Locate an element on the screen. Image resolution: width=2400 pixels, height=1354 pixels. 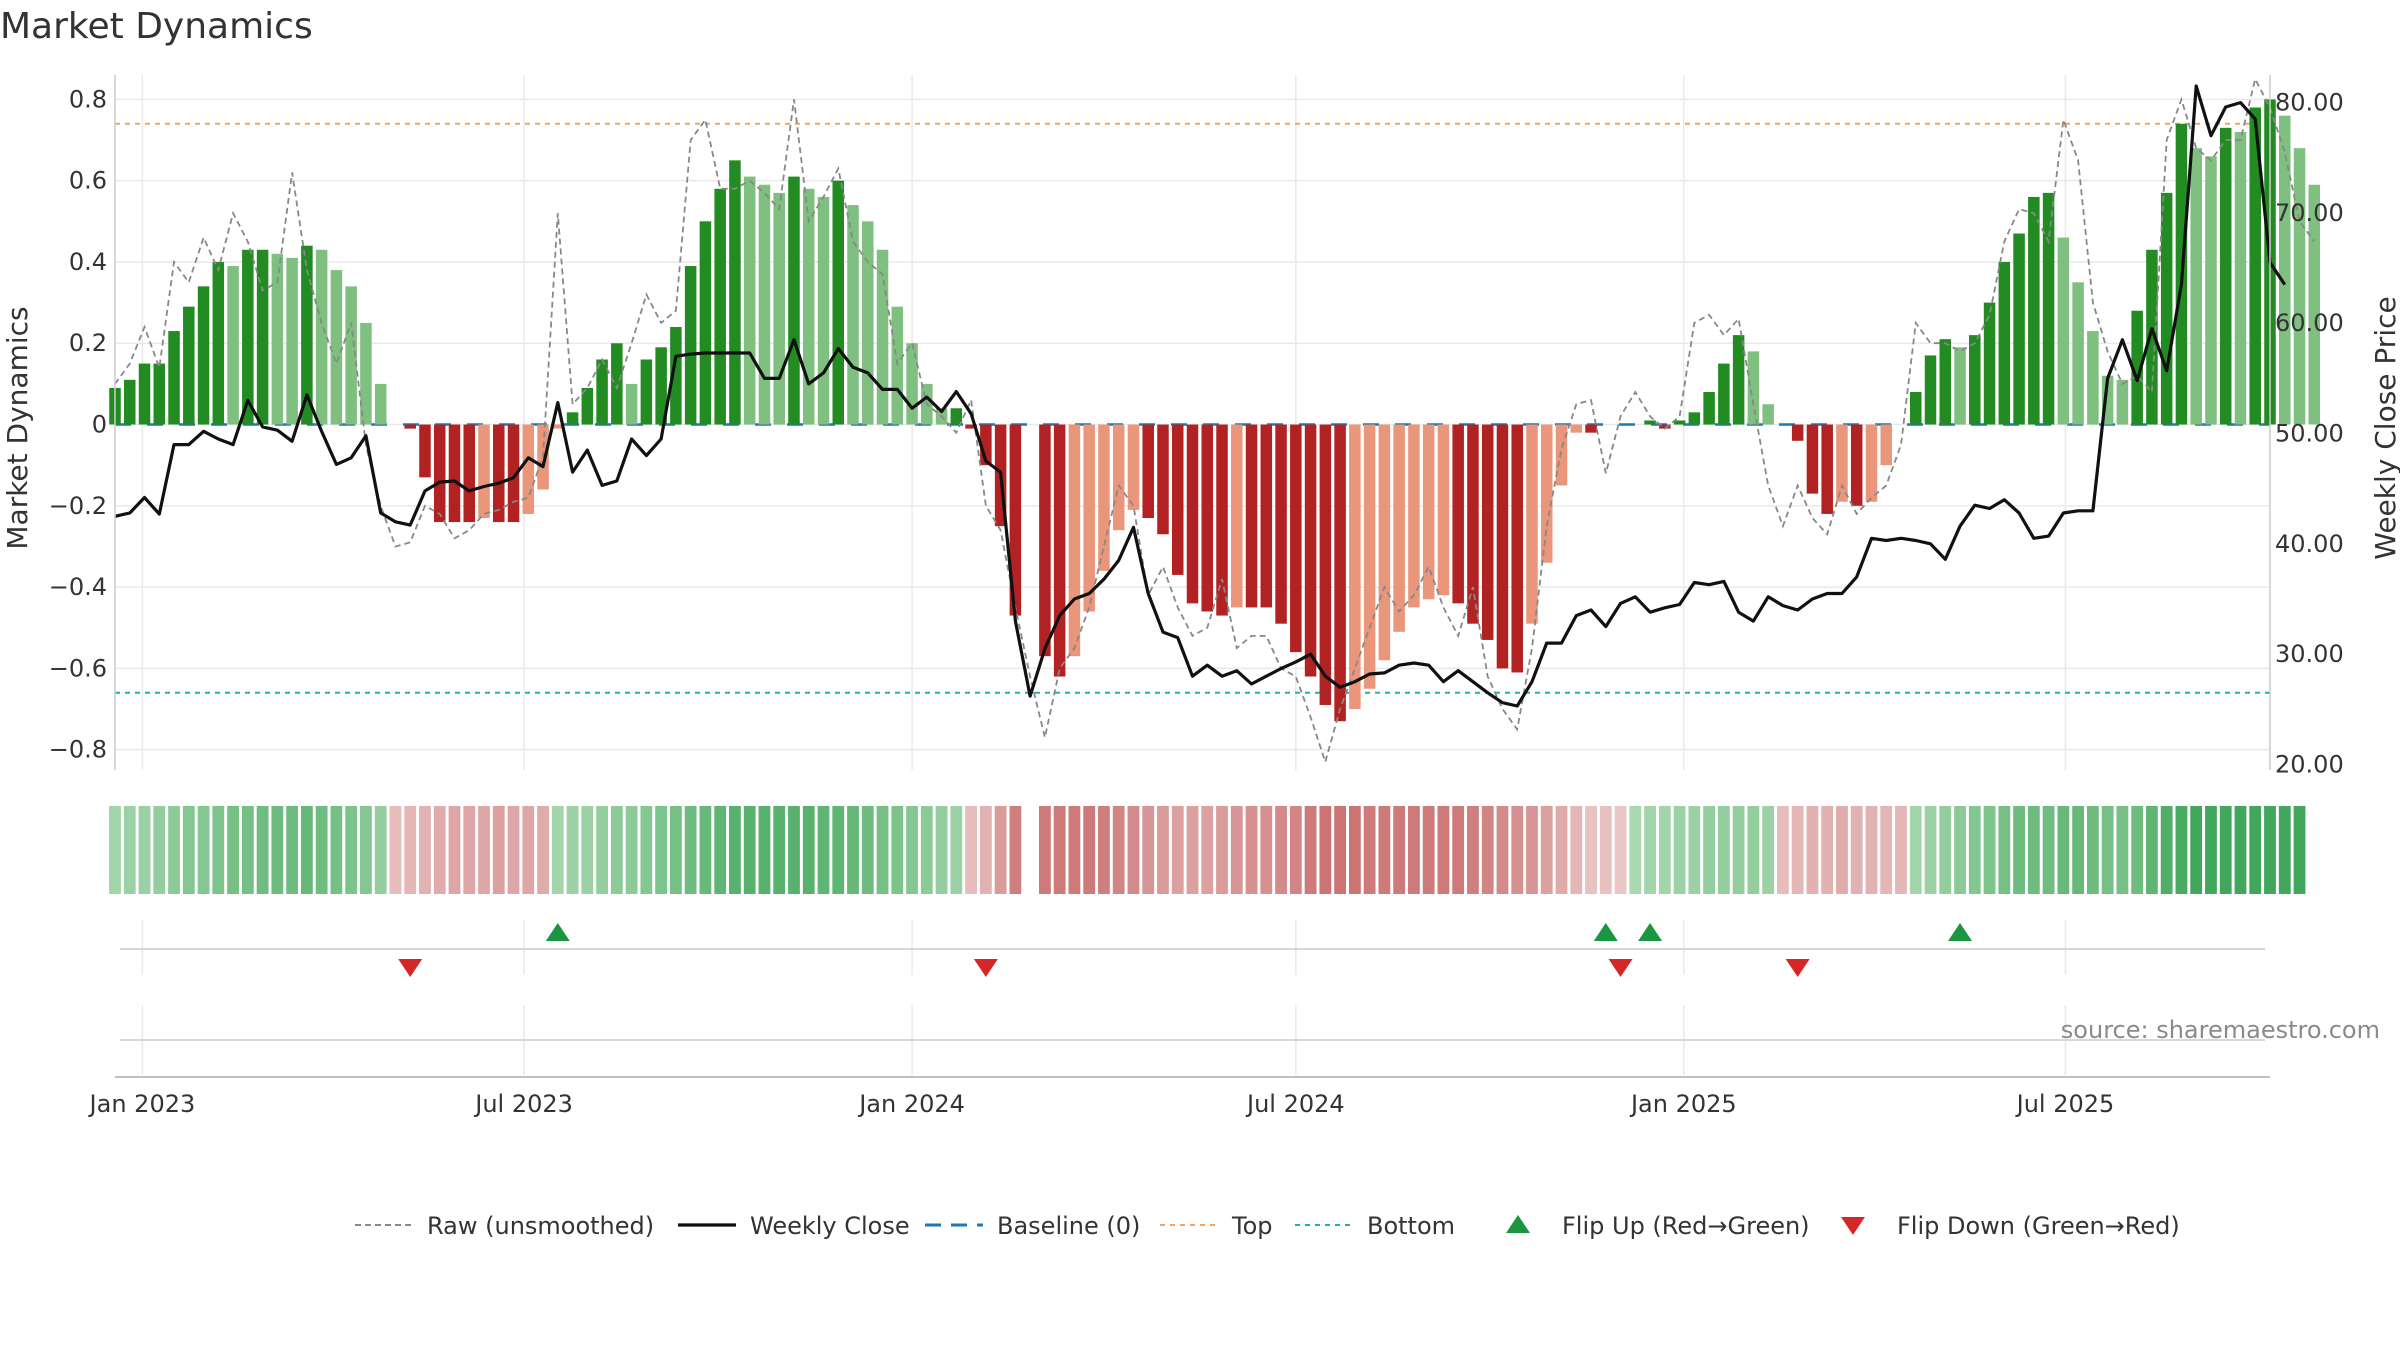
left-tick-label: 0 is located at coordinates (99, 425).